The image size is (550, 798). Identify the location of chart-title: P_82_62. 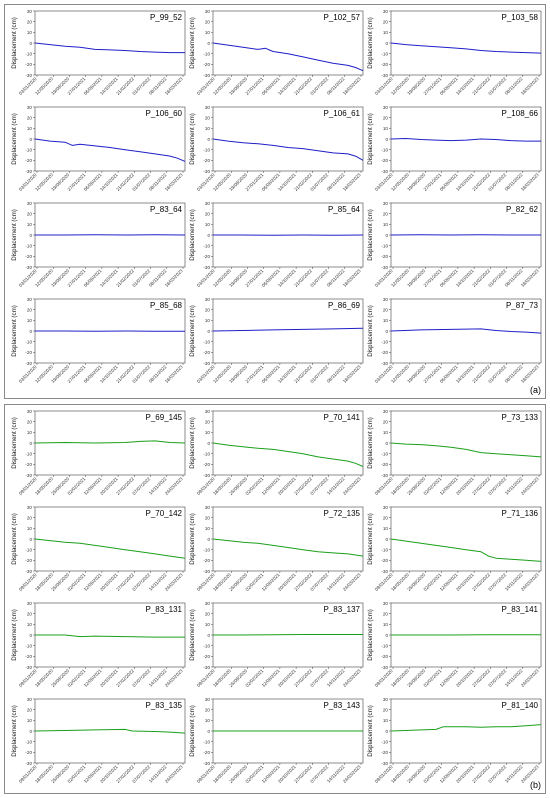
(522, 209).